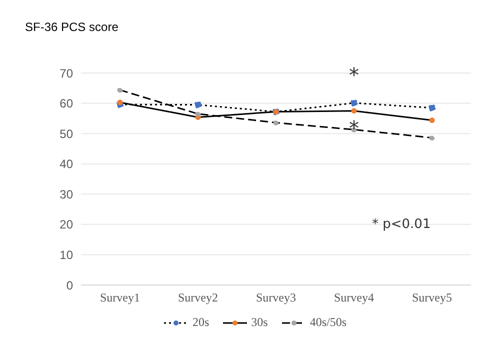  Describe the element at coordinates (67, 194) in the screenshot. I see `y-tick-label: 30` at that location.